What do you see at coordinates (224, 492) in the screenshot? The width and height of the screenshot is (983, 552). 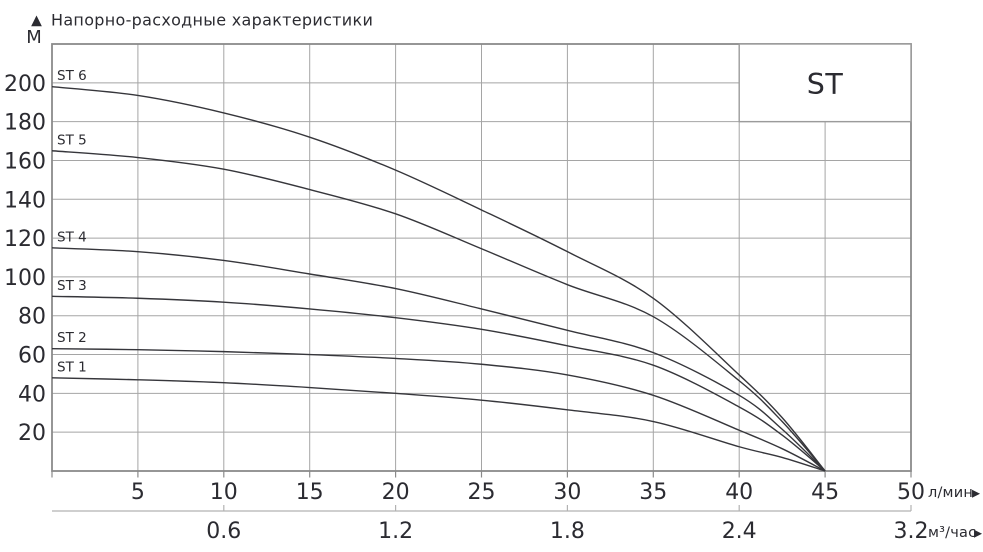 I see `x-tick-label: 10` at bounding box center [224, 492].